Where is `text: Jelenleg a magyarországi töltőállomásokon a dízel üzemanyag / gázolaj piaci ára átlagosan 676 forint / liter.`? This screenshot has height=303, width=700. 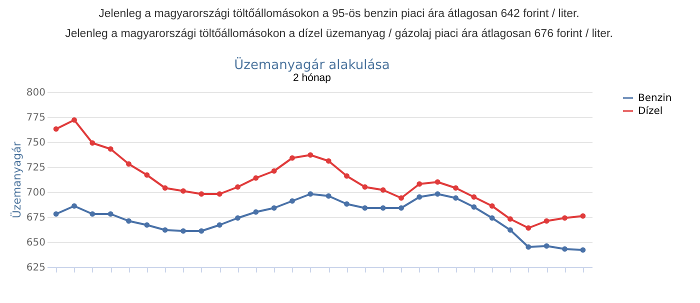 text: Jelenleg a magyarországi töltőállomásokon a dízel üzemanyag / gázolaj piaci ára átlagosan 676 forint / liter. is located at coordinates (339, 34).